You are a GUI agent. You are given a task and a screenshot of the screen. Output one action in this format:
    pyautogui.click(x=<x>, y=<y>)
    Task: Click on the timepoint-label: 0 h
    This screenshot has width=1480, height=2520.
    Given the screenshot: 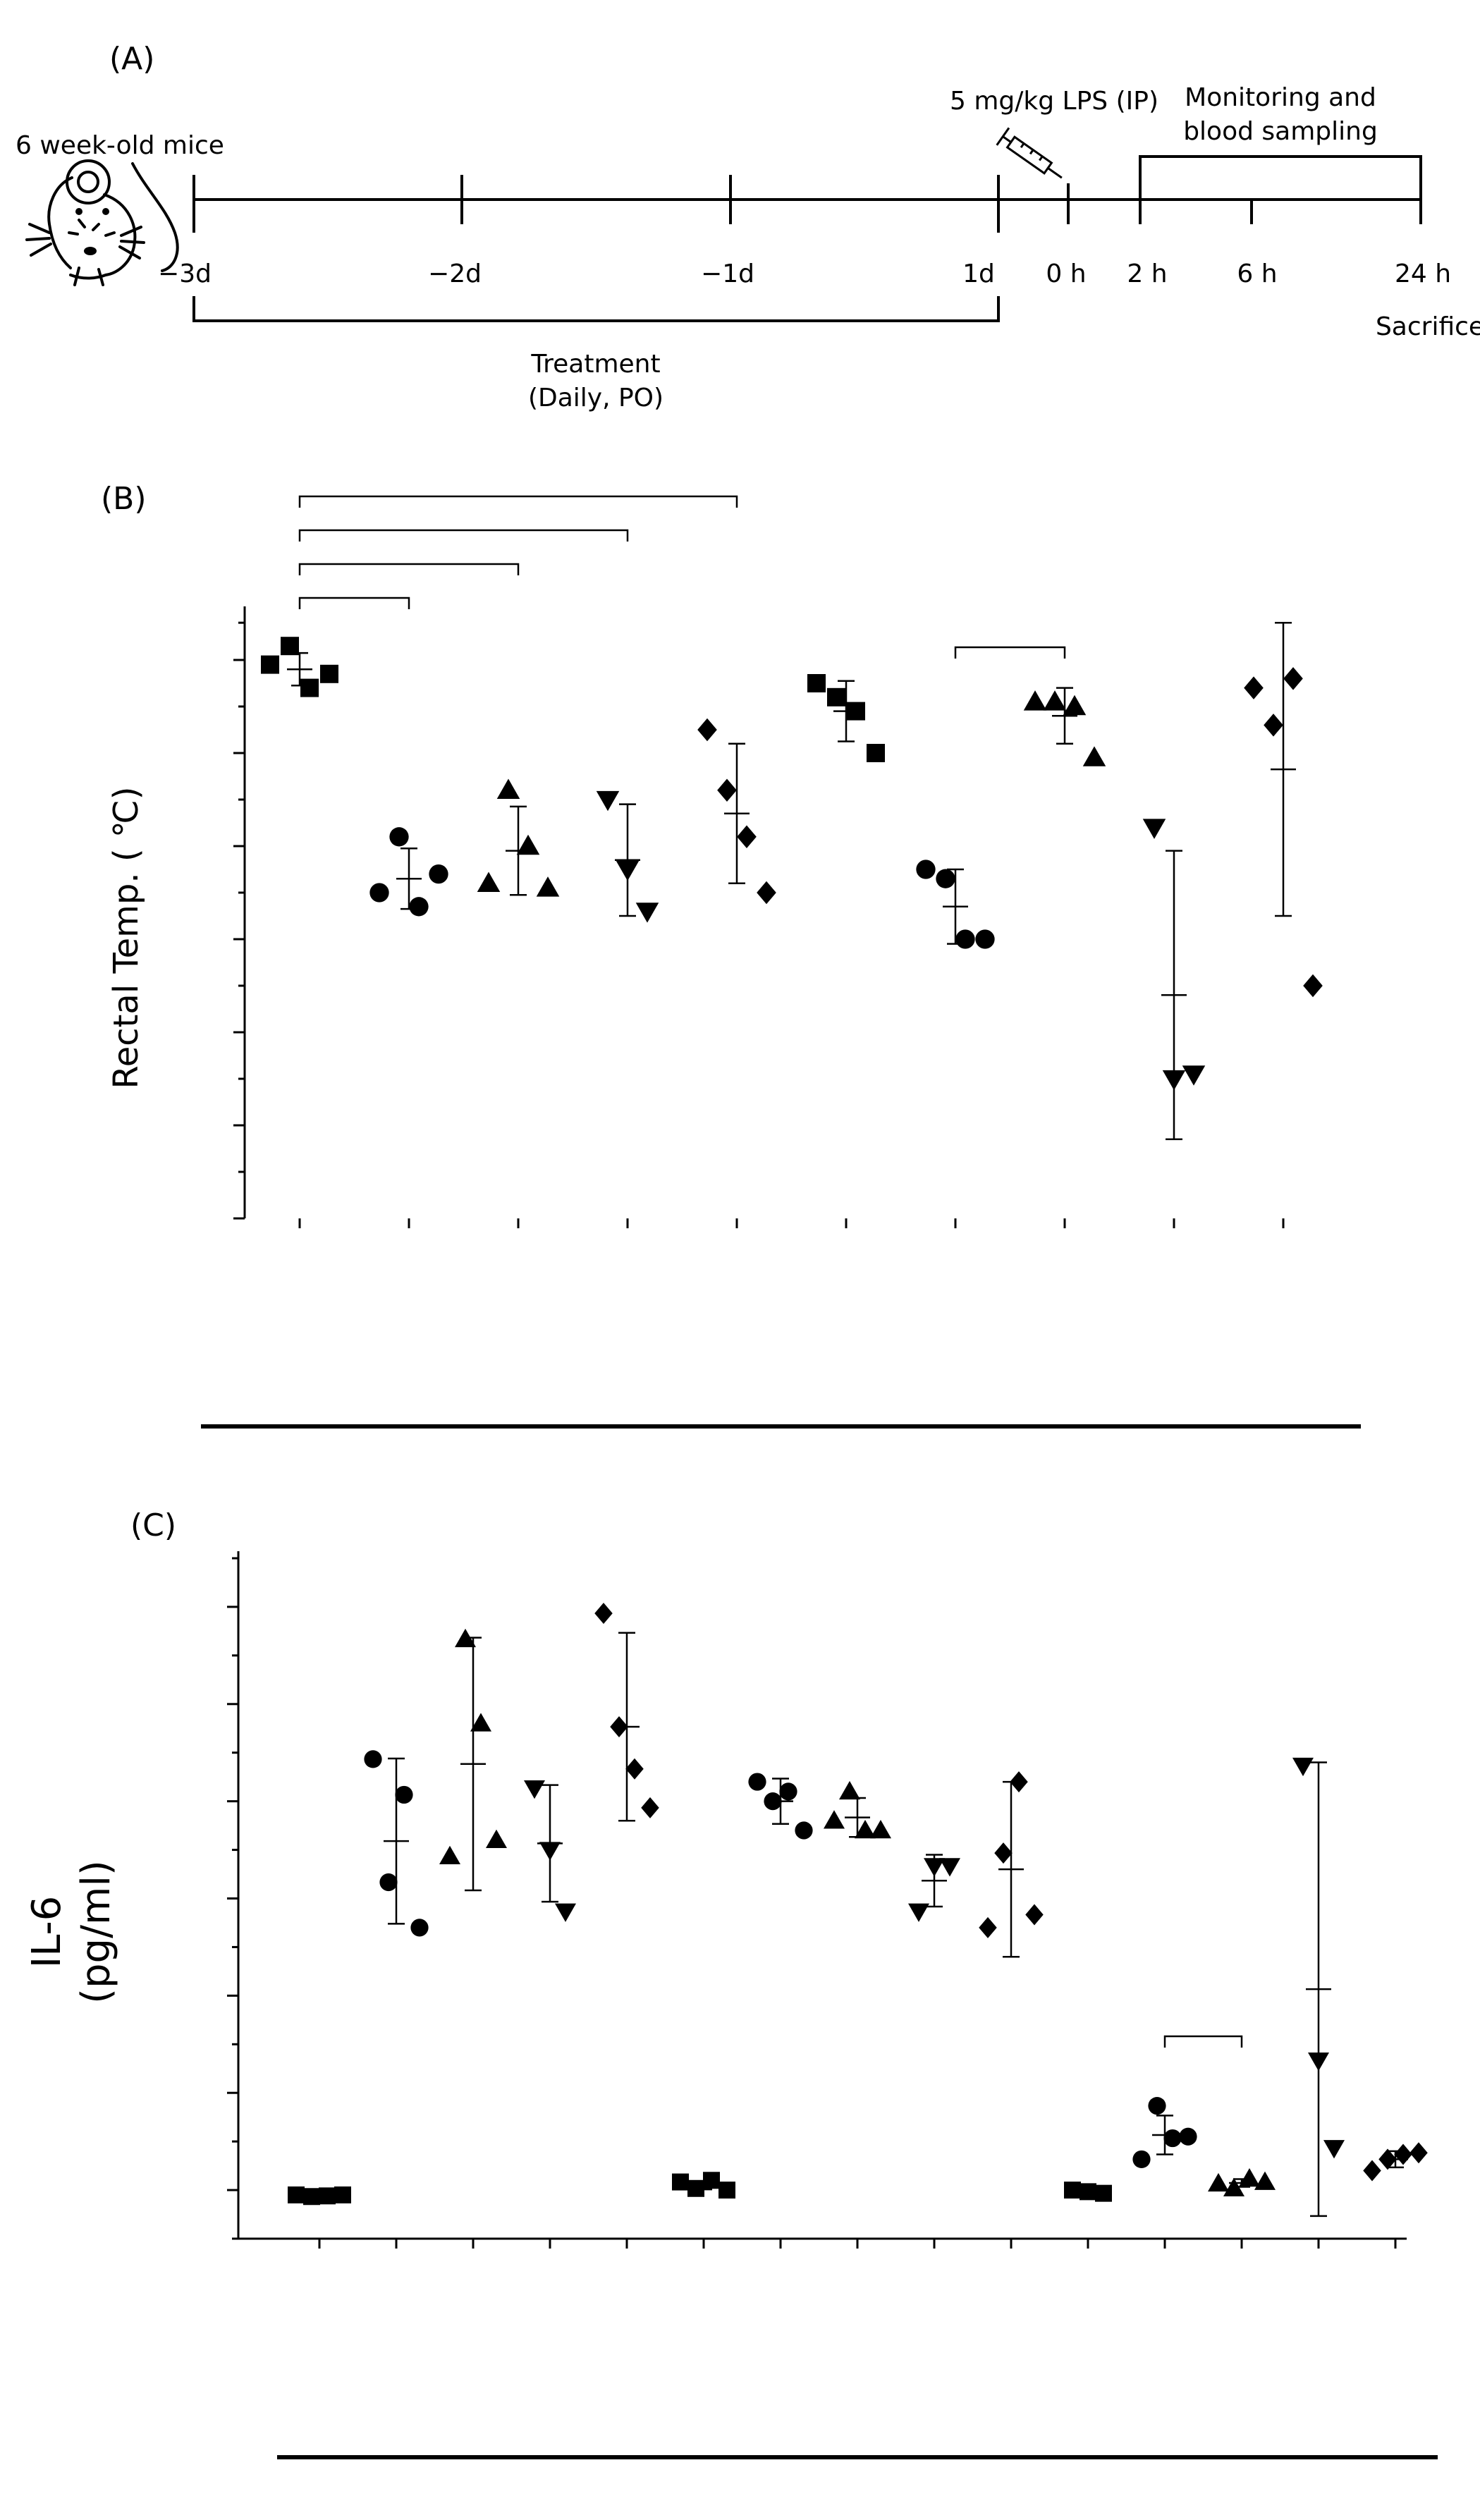 What is the action you would take?
    pyautogui.click(x=1066, y=273)
    